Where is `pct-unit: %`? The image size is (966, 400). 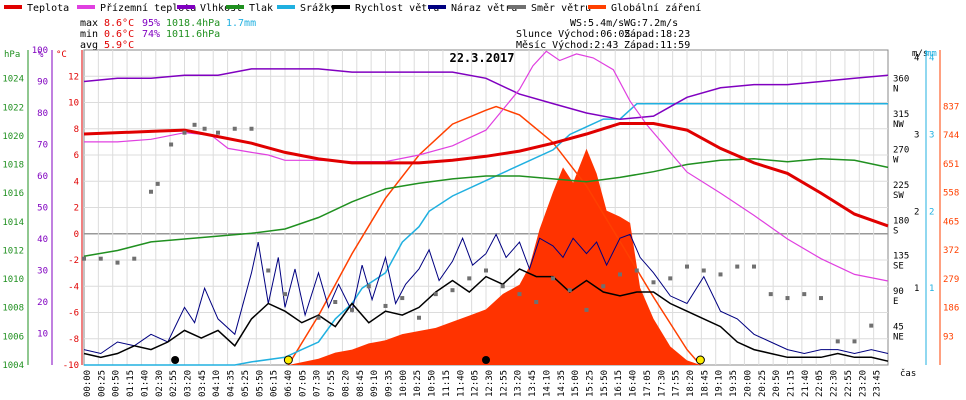 pct-unit: % is located at coordinates (41, 55).